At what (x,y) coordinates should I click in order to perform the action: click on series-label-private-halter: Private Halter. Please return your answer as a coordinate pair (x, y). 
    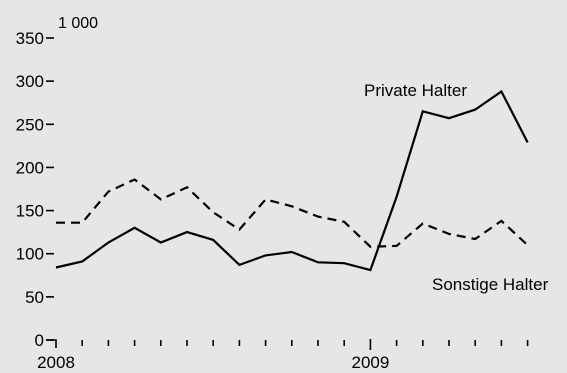
    Looking at the image, I should click on (415, 90).